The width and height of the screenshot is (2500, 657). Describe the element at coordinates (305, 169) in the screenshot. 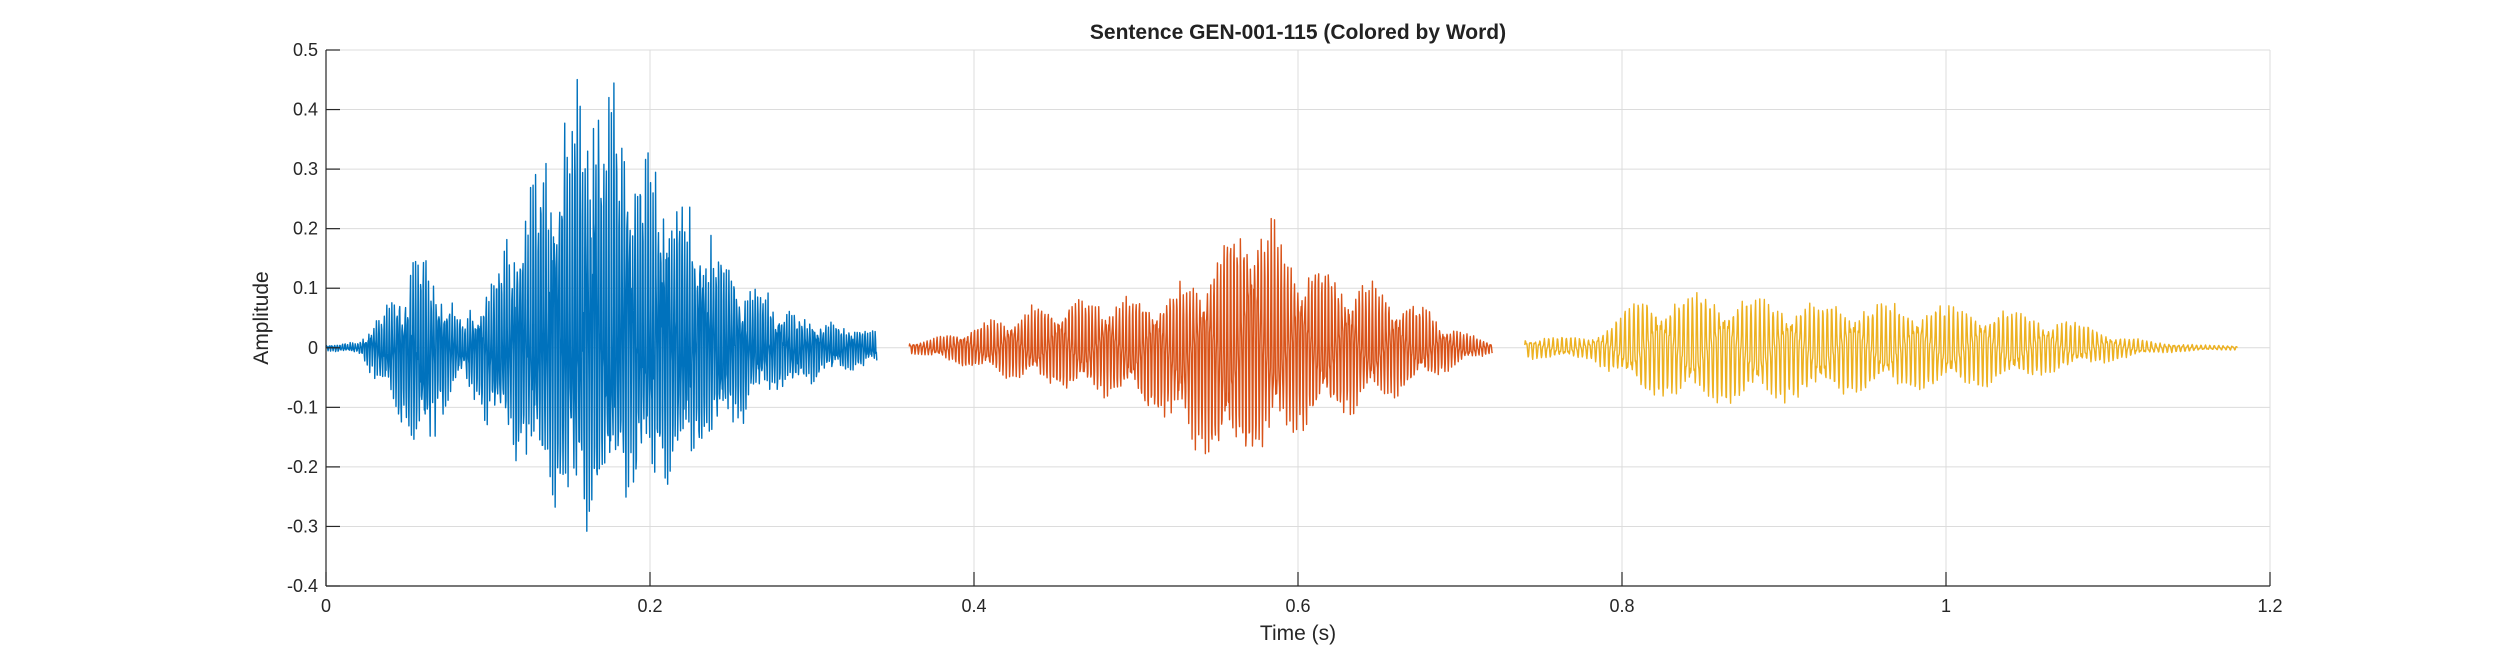

I see `y-tick-label: 0.3` at that location.